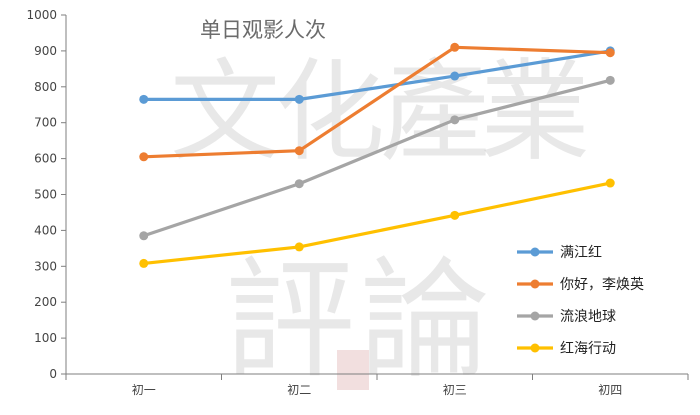 Image resolution: width=700 pixels, height=415 pixels. I want to click on y-tick-label: 500, so click(45, 195).